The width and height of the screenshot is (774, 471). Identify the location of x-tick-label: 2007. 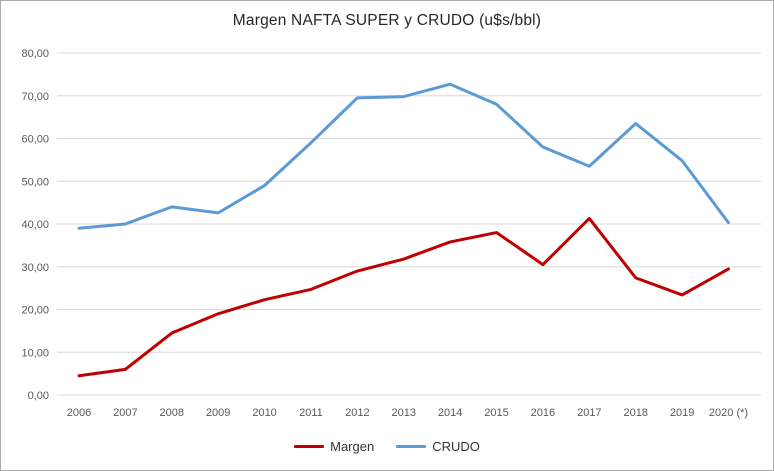
(125, 413).